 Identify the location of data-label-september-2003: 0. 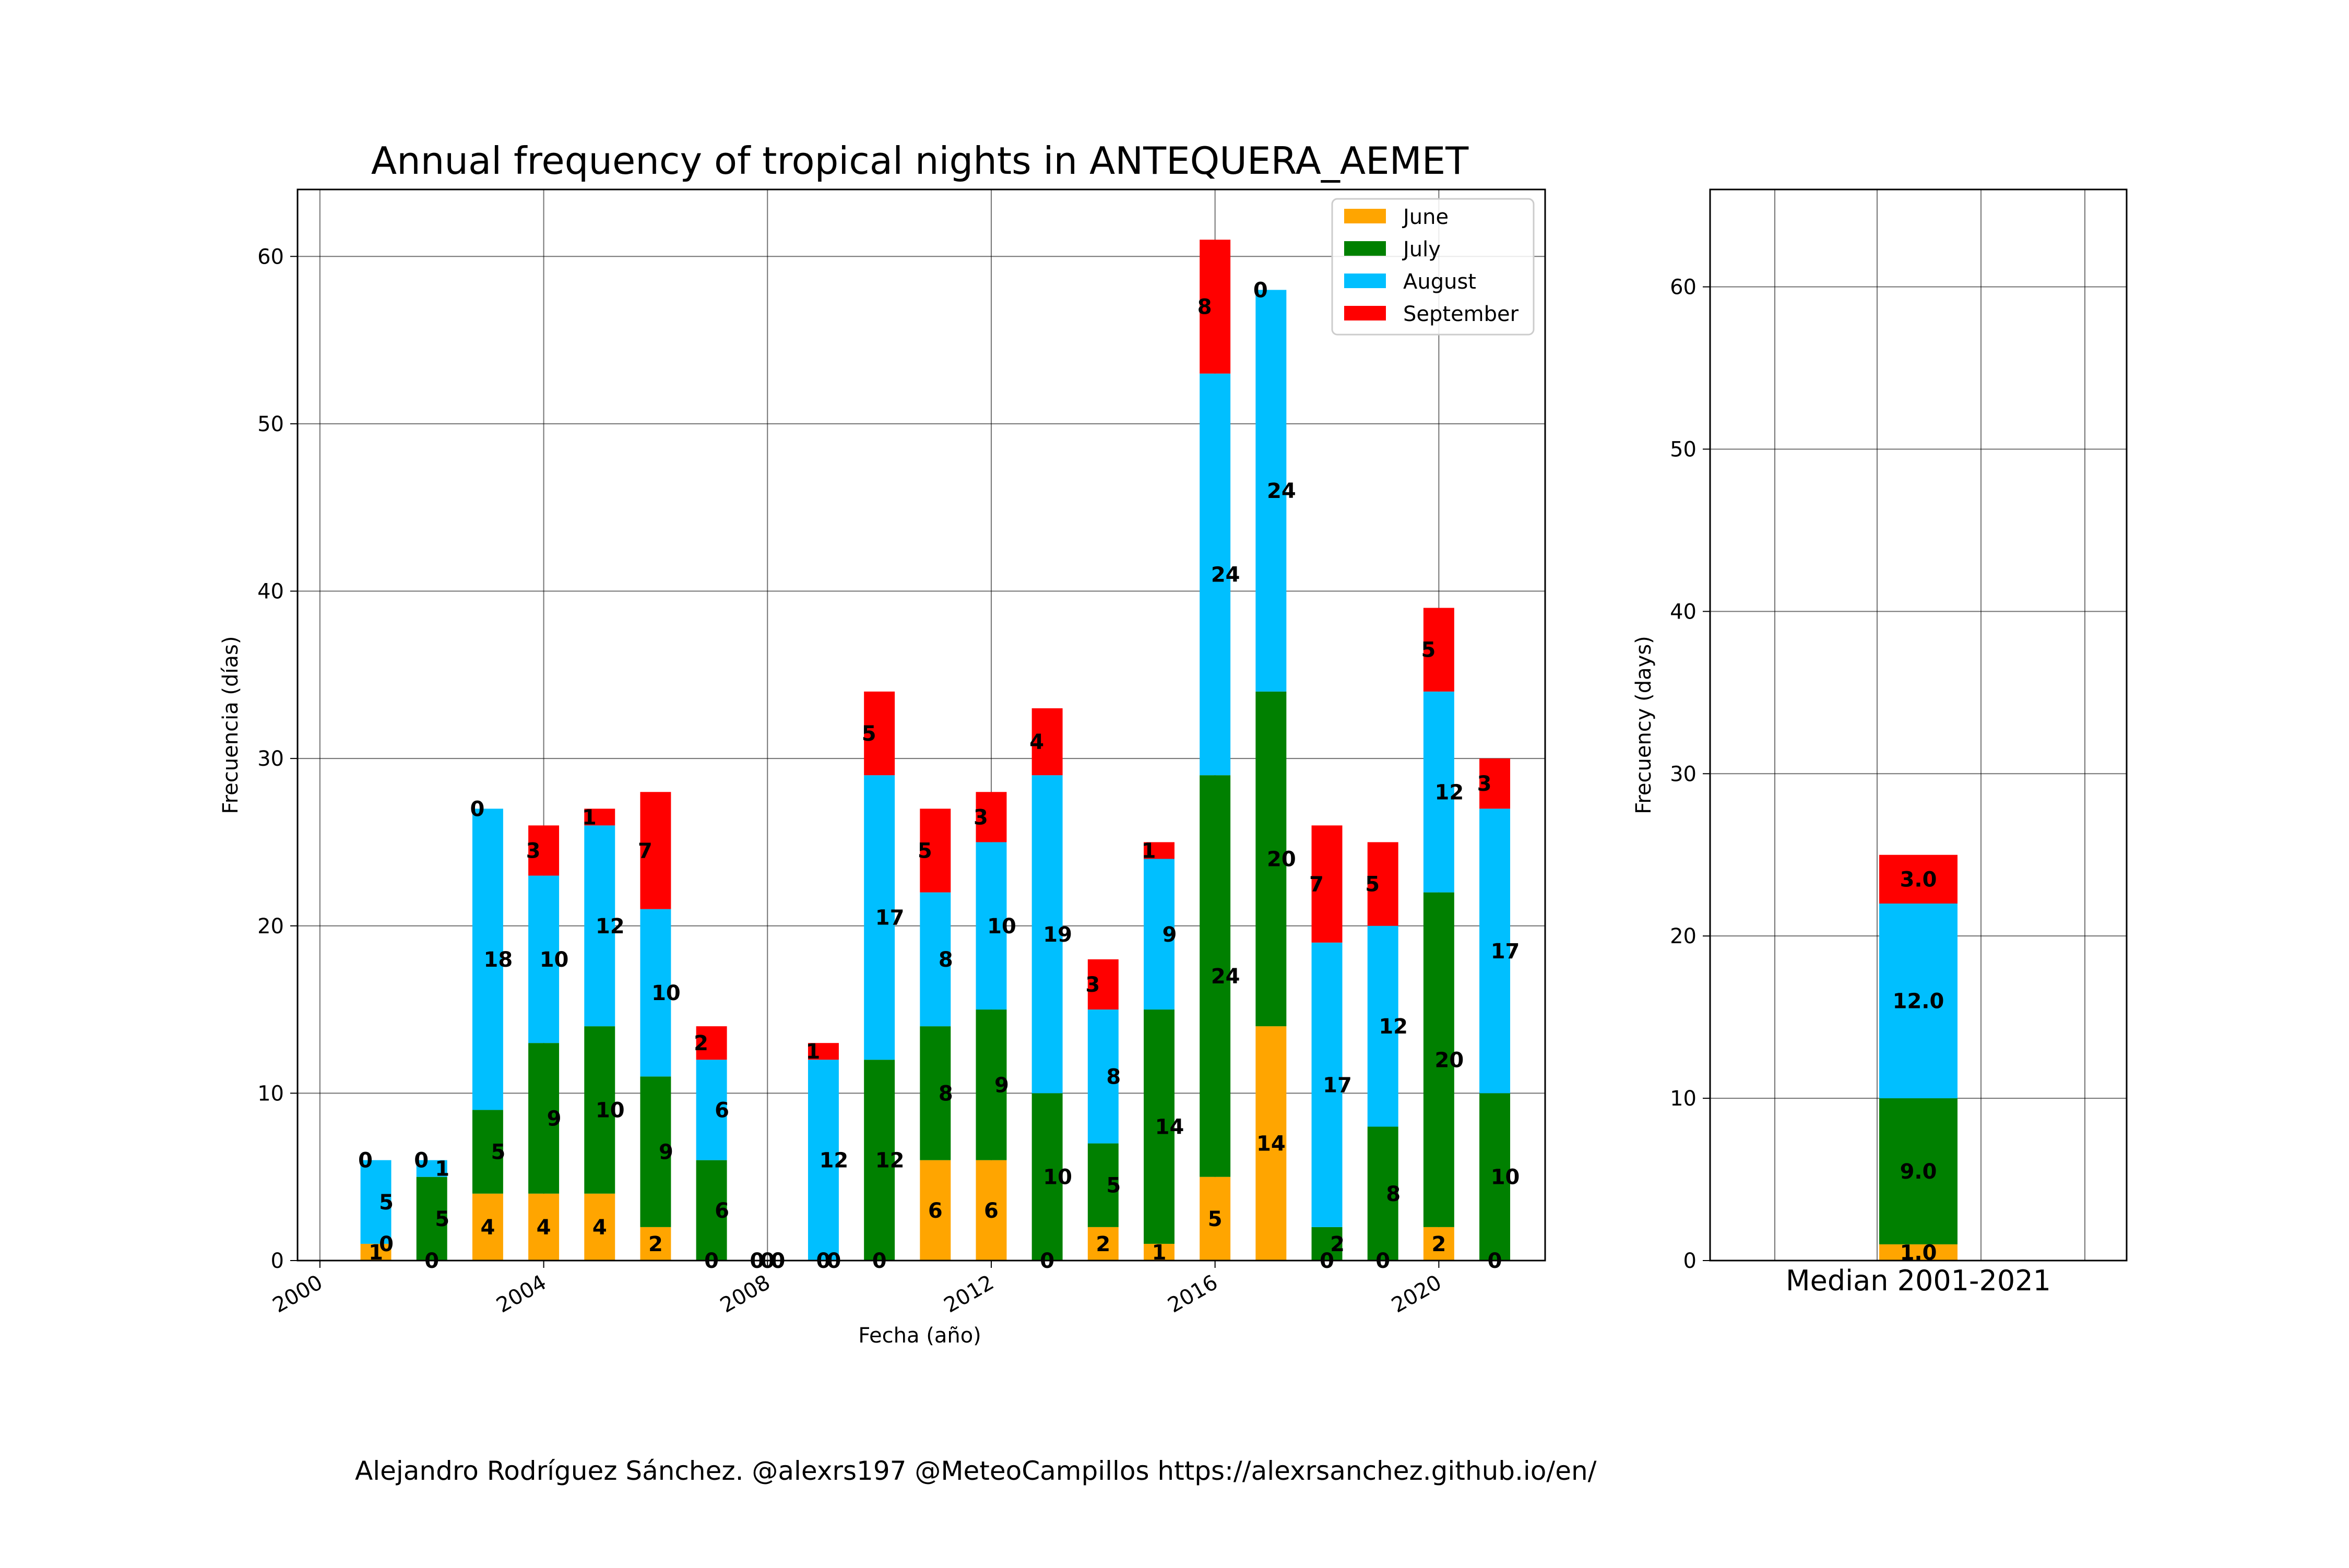
(477, 809).